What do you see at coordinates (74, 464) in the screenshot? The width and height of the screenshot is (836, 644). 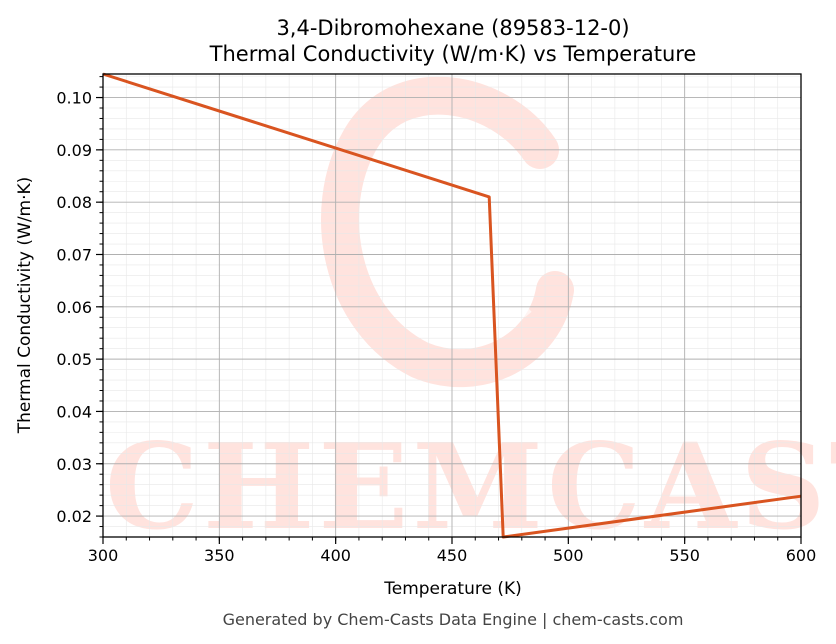 I see `y-tick-label: 0.03` at bounding box center [74, 464].